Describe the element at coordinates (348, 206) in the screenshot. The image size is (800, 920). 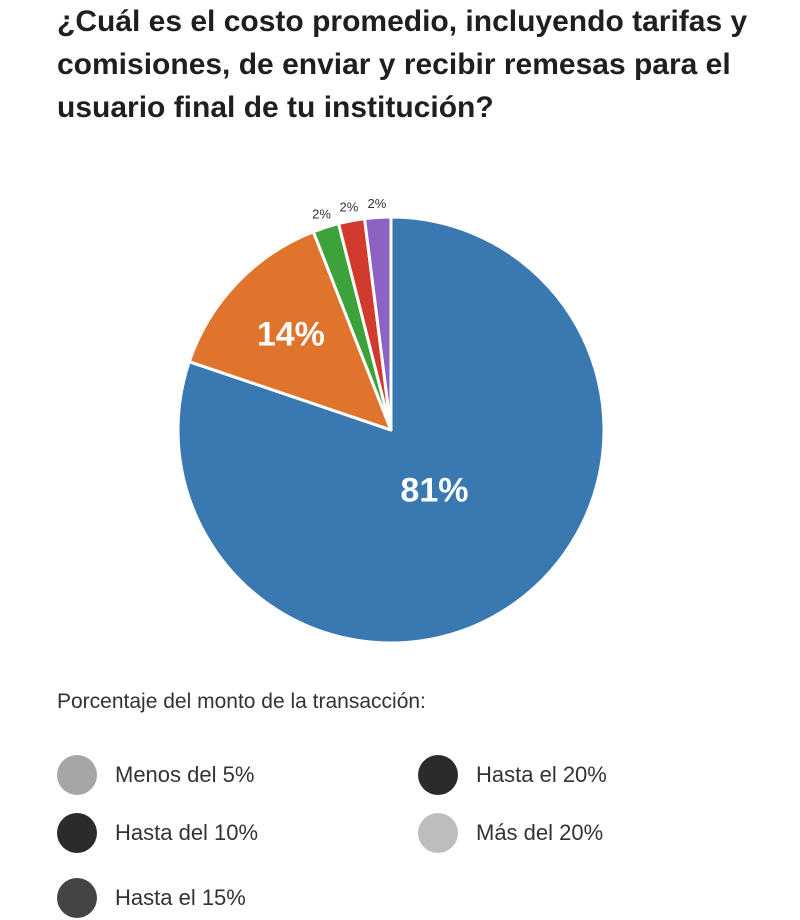
I see `pie-slice-label-3: 2%` at that location.